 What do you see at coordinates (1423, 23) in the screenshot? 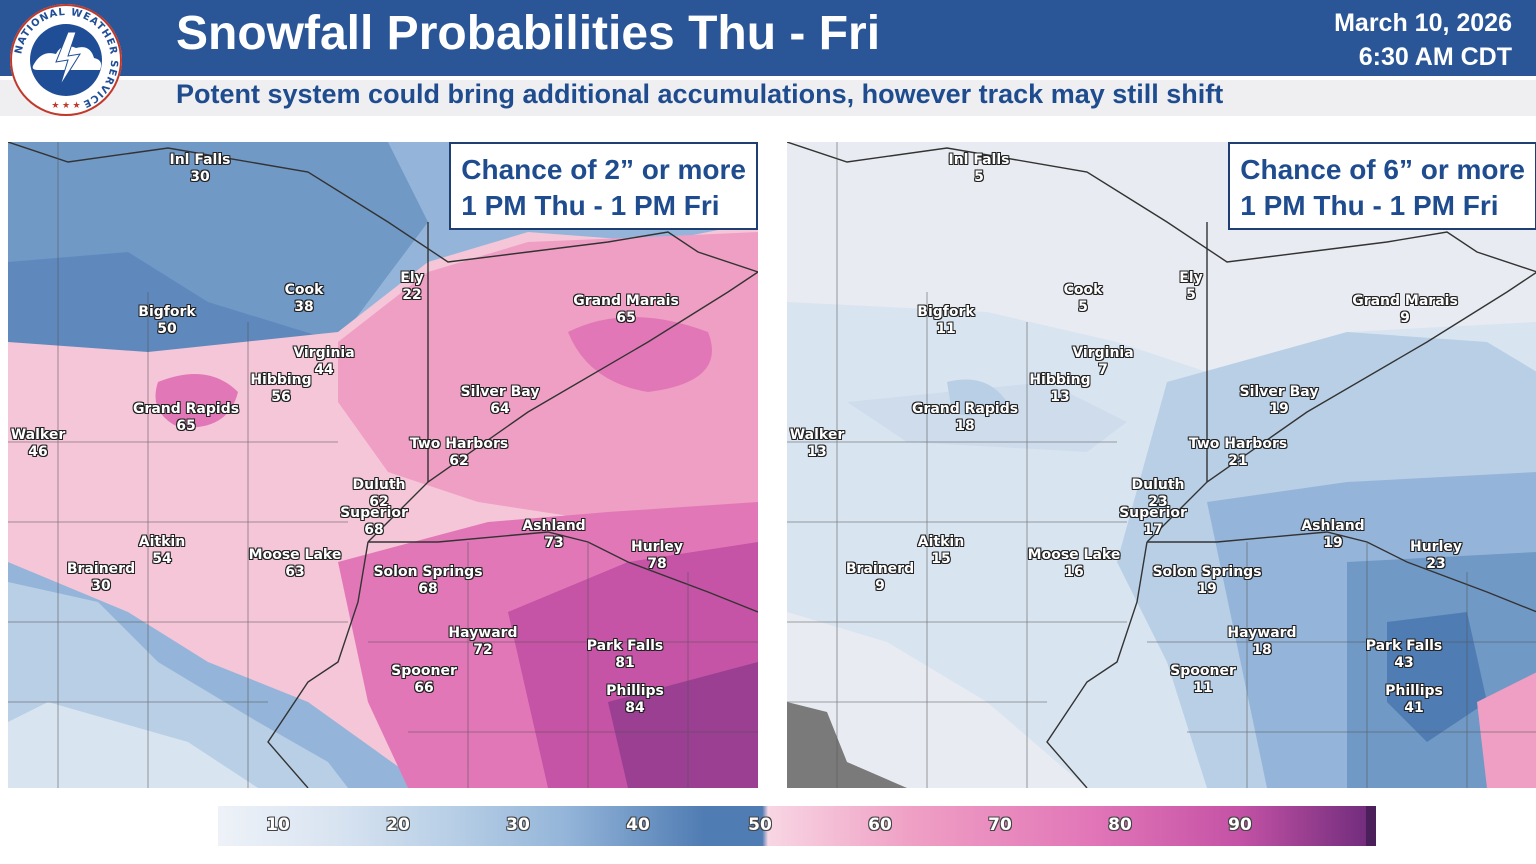
I see `issue-date: March 10, 2026` at bounding box center [1423, 23].